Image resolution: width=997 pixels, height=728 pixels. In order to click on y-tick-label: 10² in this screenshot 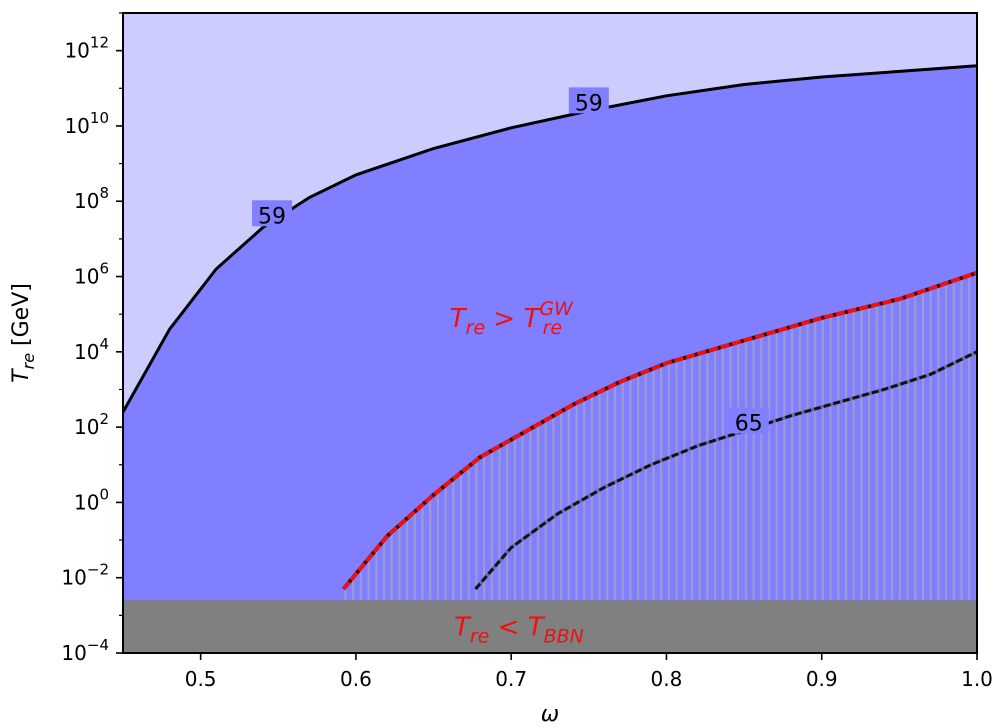, I will do `click(91, 424)`.